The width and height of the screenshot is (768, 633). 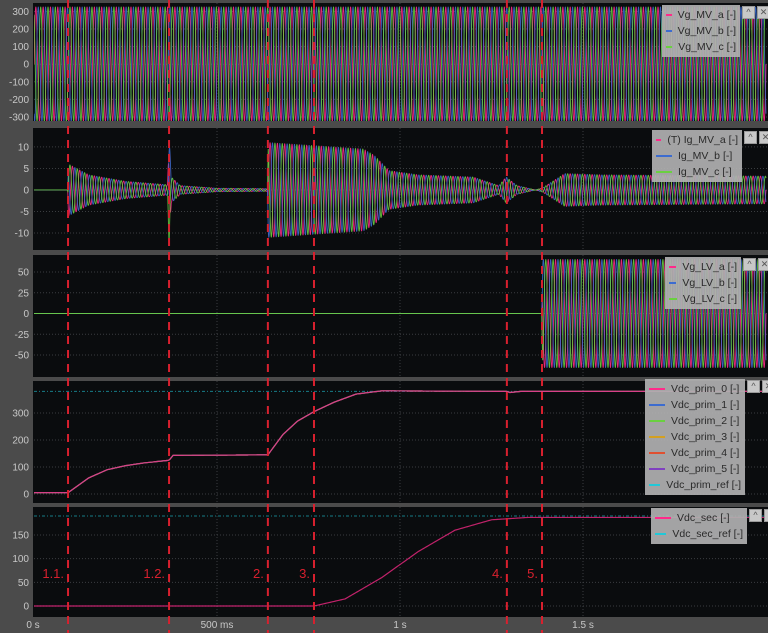 What do you see at coordinates (705, 453) in the screenshot?
I see `legend-label: Vdc_prim_4 [-]` at bounding box center [705, 453].